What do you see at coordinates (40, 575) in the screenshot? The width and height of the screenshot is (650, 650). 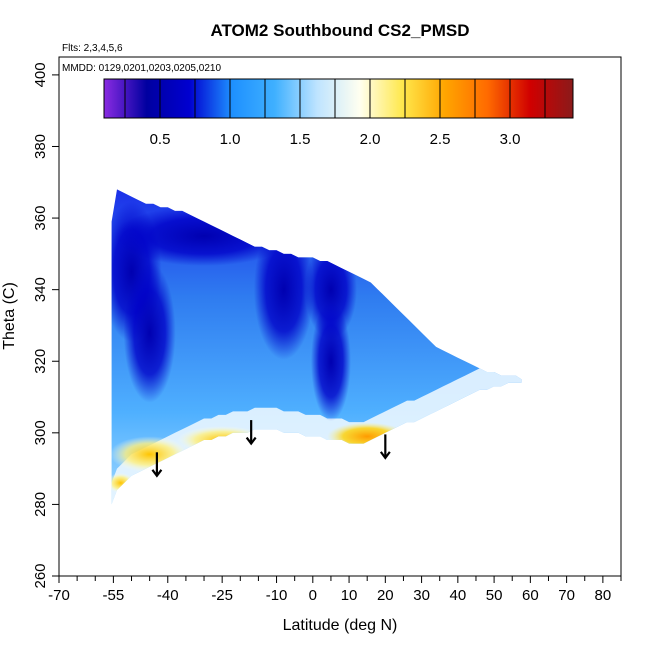 I see `y-tick-label: 260` at bounding box center [40, 575].